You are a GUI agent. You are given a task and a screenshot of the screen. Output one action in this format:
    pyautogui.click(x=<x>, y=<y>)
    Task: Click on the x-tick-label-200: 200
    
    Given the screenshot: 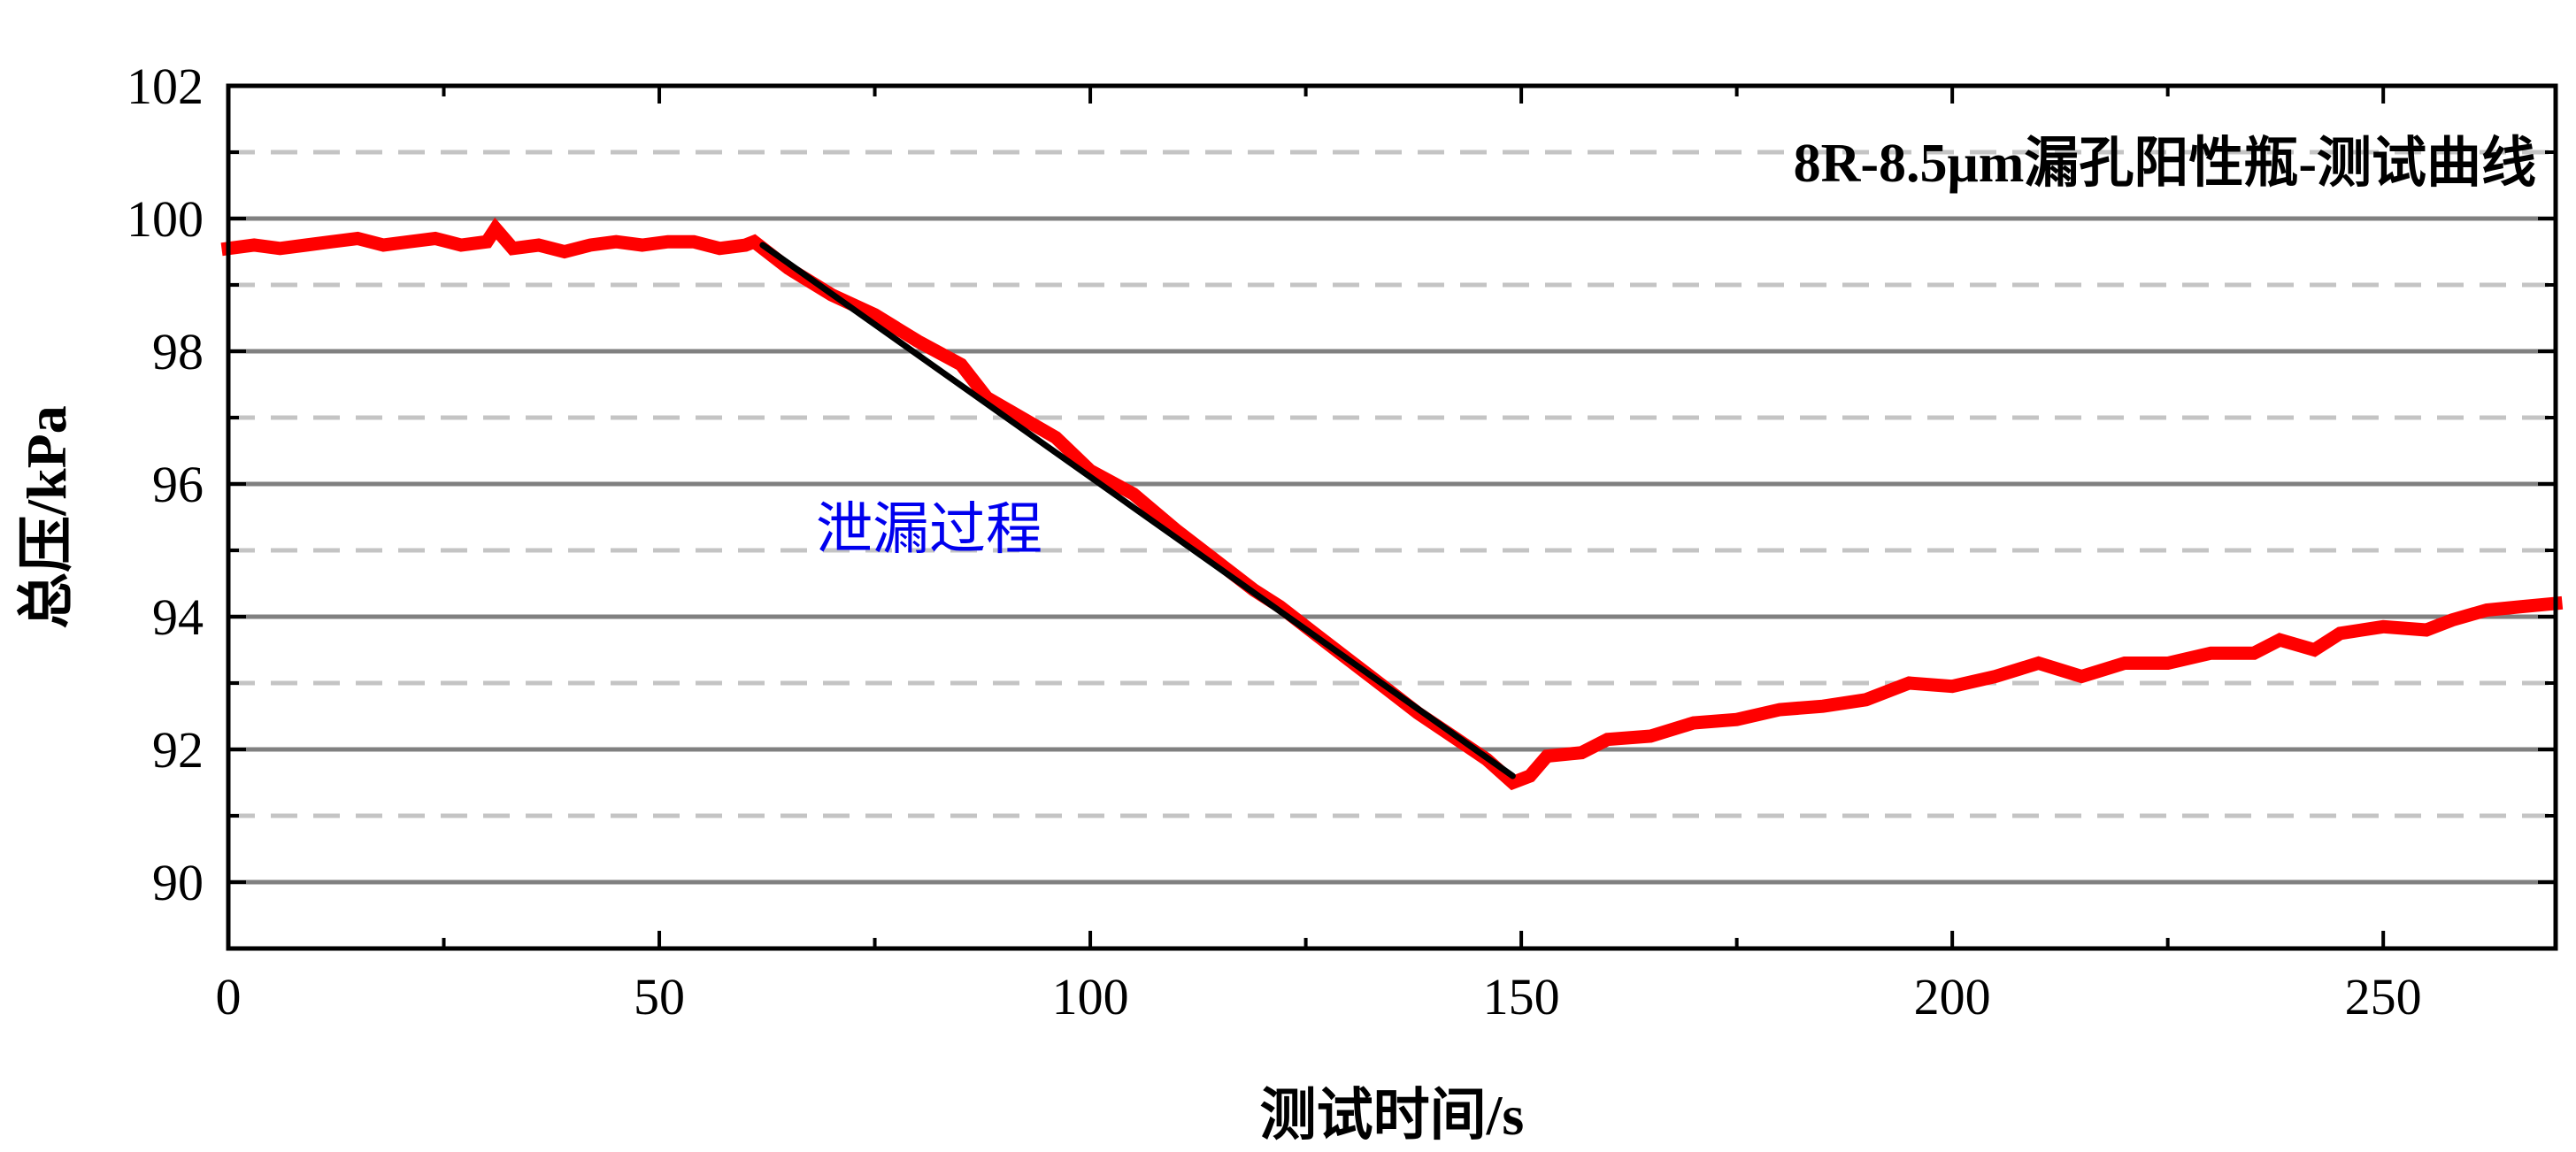 What is the action you would take?
    pyautogui.click(x=1952, y=996)
    